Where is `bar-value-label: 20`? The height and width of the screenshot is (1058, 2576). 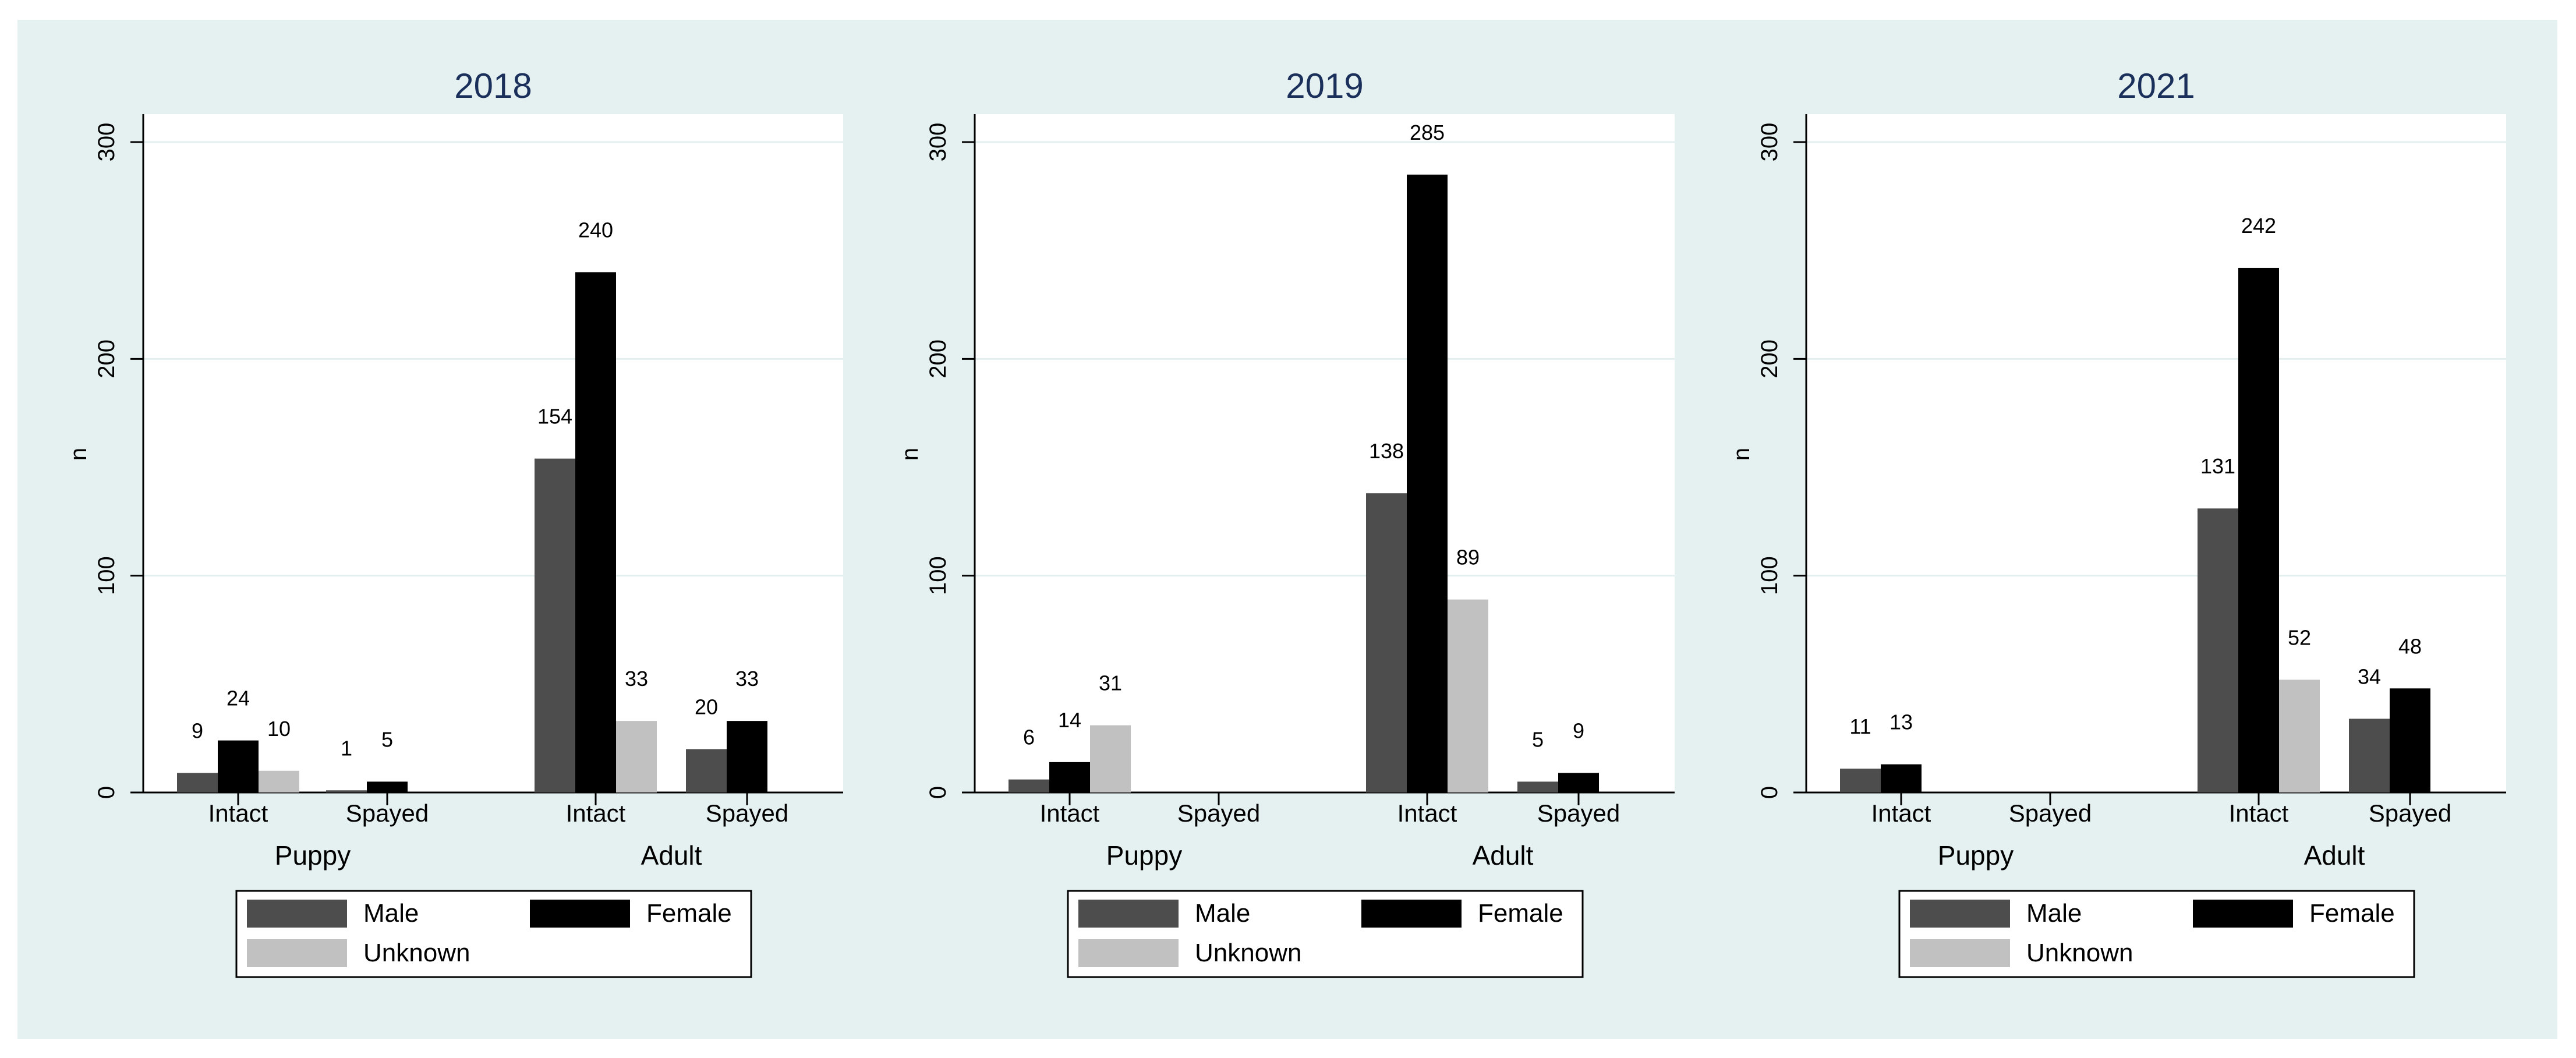
bar-value-label: 20 is located at coordinates (706, 707).